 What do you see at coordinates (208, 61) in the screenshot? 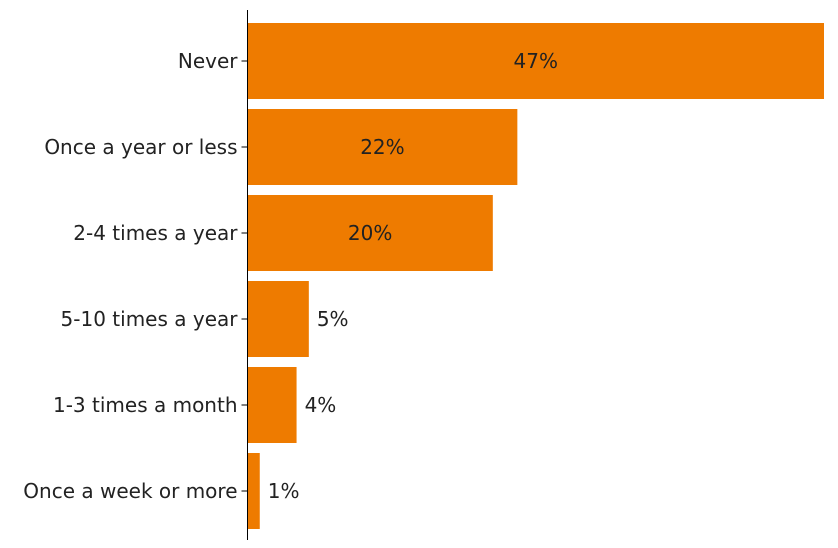
I see `category-label-0: Never` at bounding box center [208, 61].